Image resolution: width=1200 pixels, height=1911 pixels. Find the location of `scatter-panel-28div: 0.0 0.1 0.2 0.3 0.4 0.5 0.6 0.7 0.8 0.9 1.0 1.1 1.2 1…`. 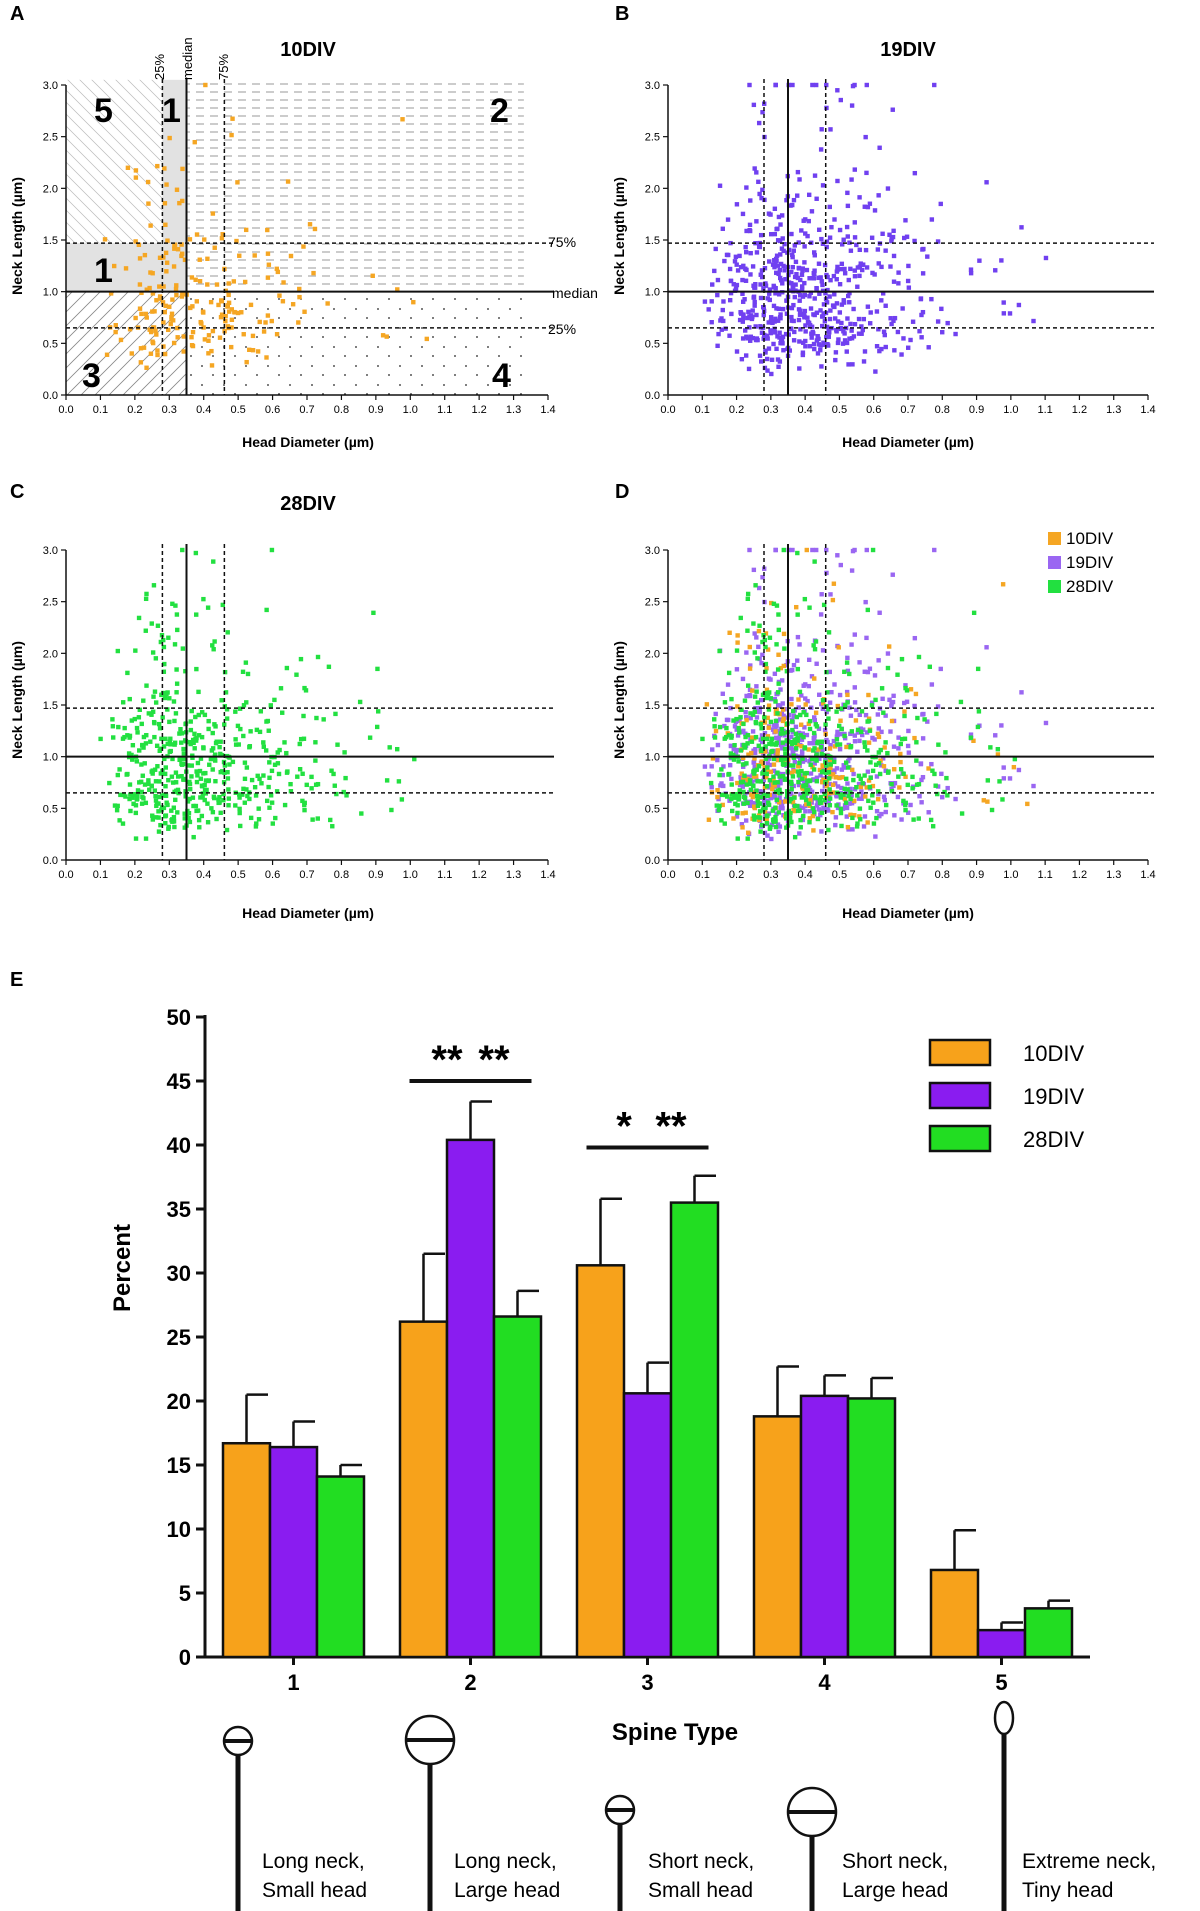

scatter-panel-28div: 0.0 0.1 0.2 0.3 0.4 0.5 0.6 0.7 0.8 0.9 1.0 1.1 1.2 1… is located at coordinates (282, 707).